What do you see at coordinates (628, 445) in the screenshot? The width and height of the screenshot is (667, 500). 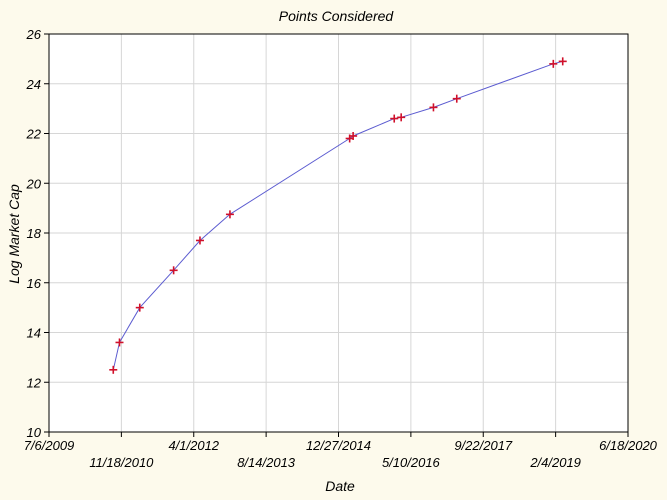 I see `x-tick-label: 6/18/2020` at bounding box center [628, 445].